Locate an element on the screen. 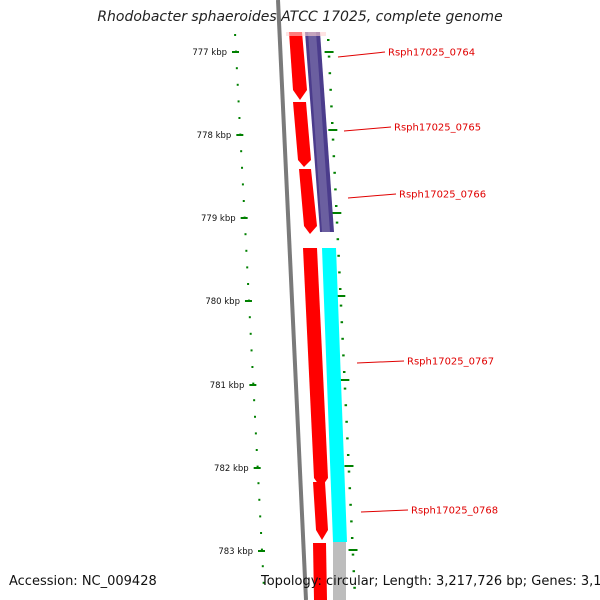 This screenshot has height=600, width=600. accession-text: Accession: NC_009428 is located at coordinates (83, 581).